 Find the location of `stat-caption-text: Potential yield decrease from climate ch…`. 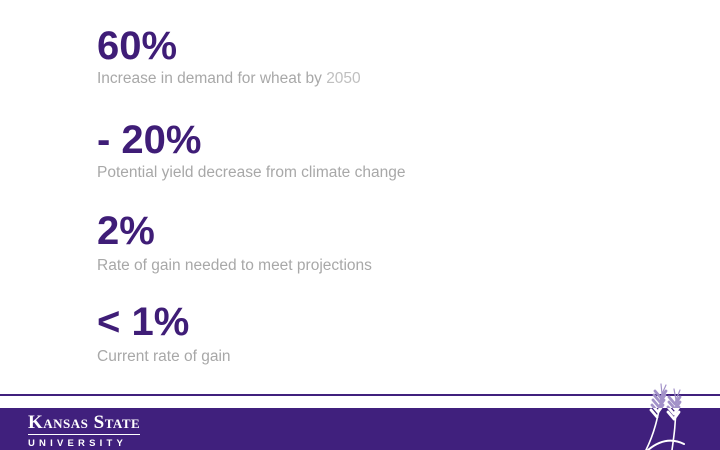

stat-caption-text: Potential yield decrease from climate ch… is located at coordinates (251, 172).